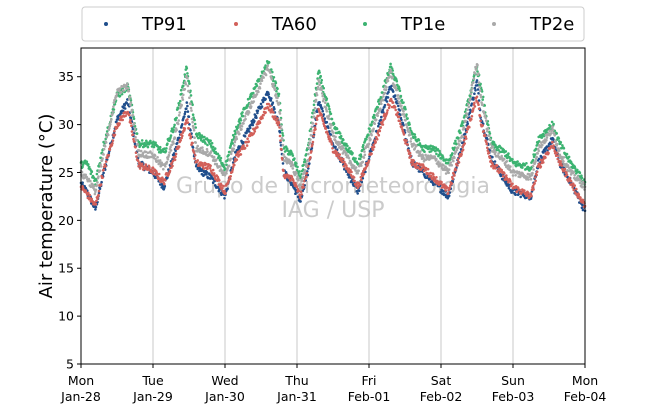 The image size is (650, 409). What do you see at coordinates (369, 396) in the screenshot?
I see `x-tick-label-date: Feb-01` at bounding box center [369, 396].